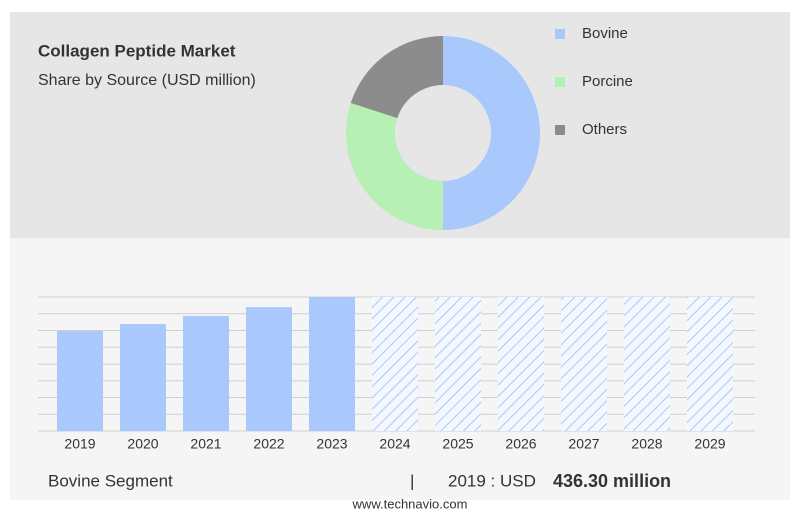 This screenshot has height=528, width=805. I want to click on highlight-value: 436.30 million, so click(612, 481).